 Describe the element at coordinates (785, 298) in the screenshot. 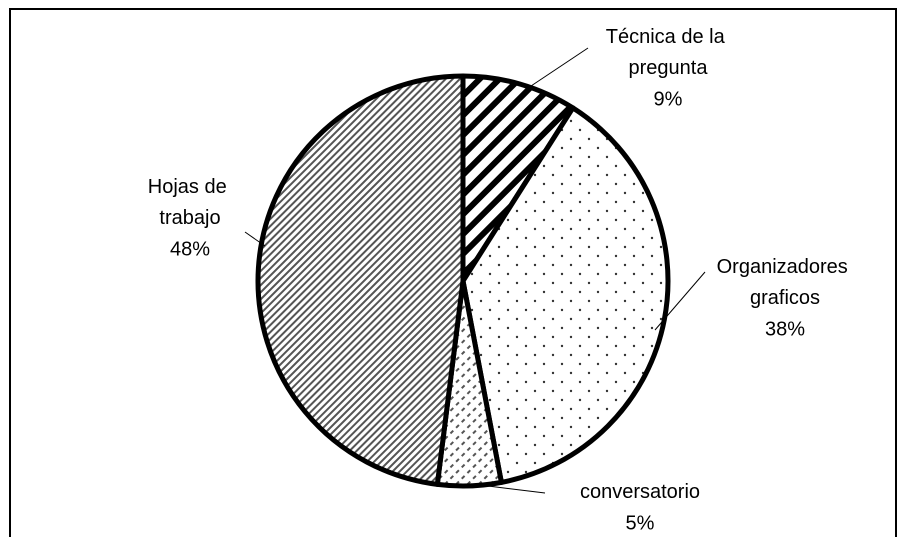

I see `label-line: graficos` at that location.